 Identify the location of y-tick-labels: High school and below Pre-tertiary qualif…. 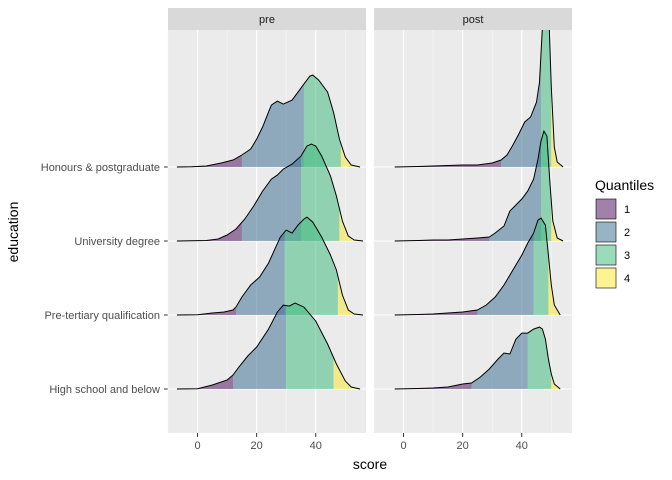
(104, 279).